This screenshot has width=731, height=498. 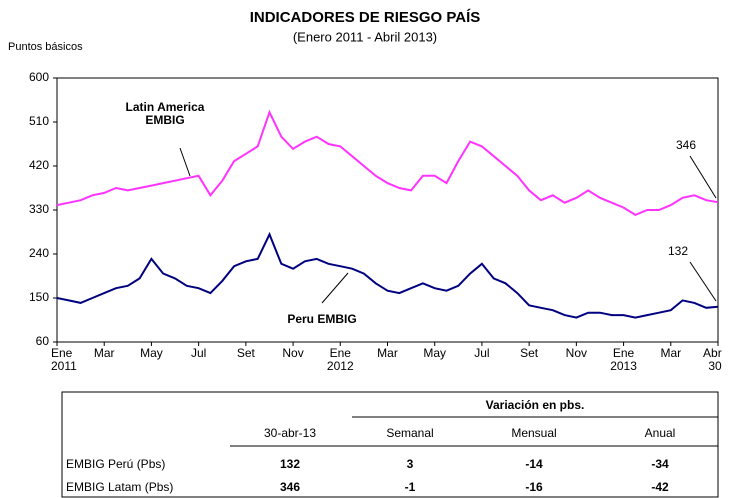 I want to click on table-cell: 3, so click(x=410, y=464).